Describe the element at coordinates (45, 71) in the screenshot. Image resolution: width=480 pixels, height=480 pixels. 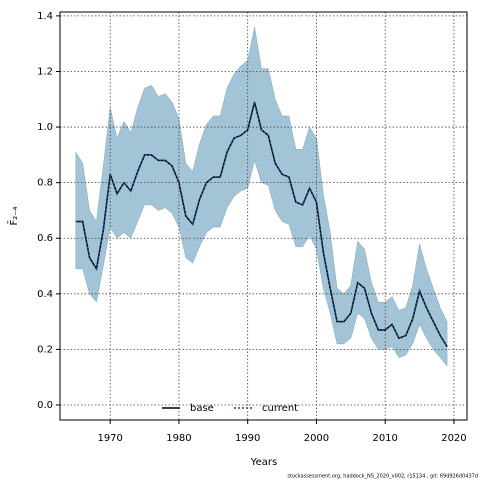
I see `y-tick-label: 1.2` at that location.